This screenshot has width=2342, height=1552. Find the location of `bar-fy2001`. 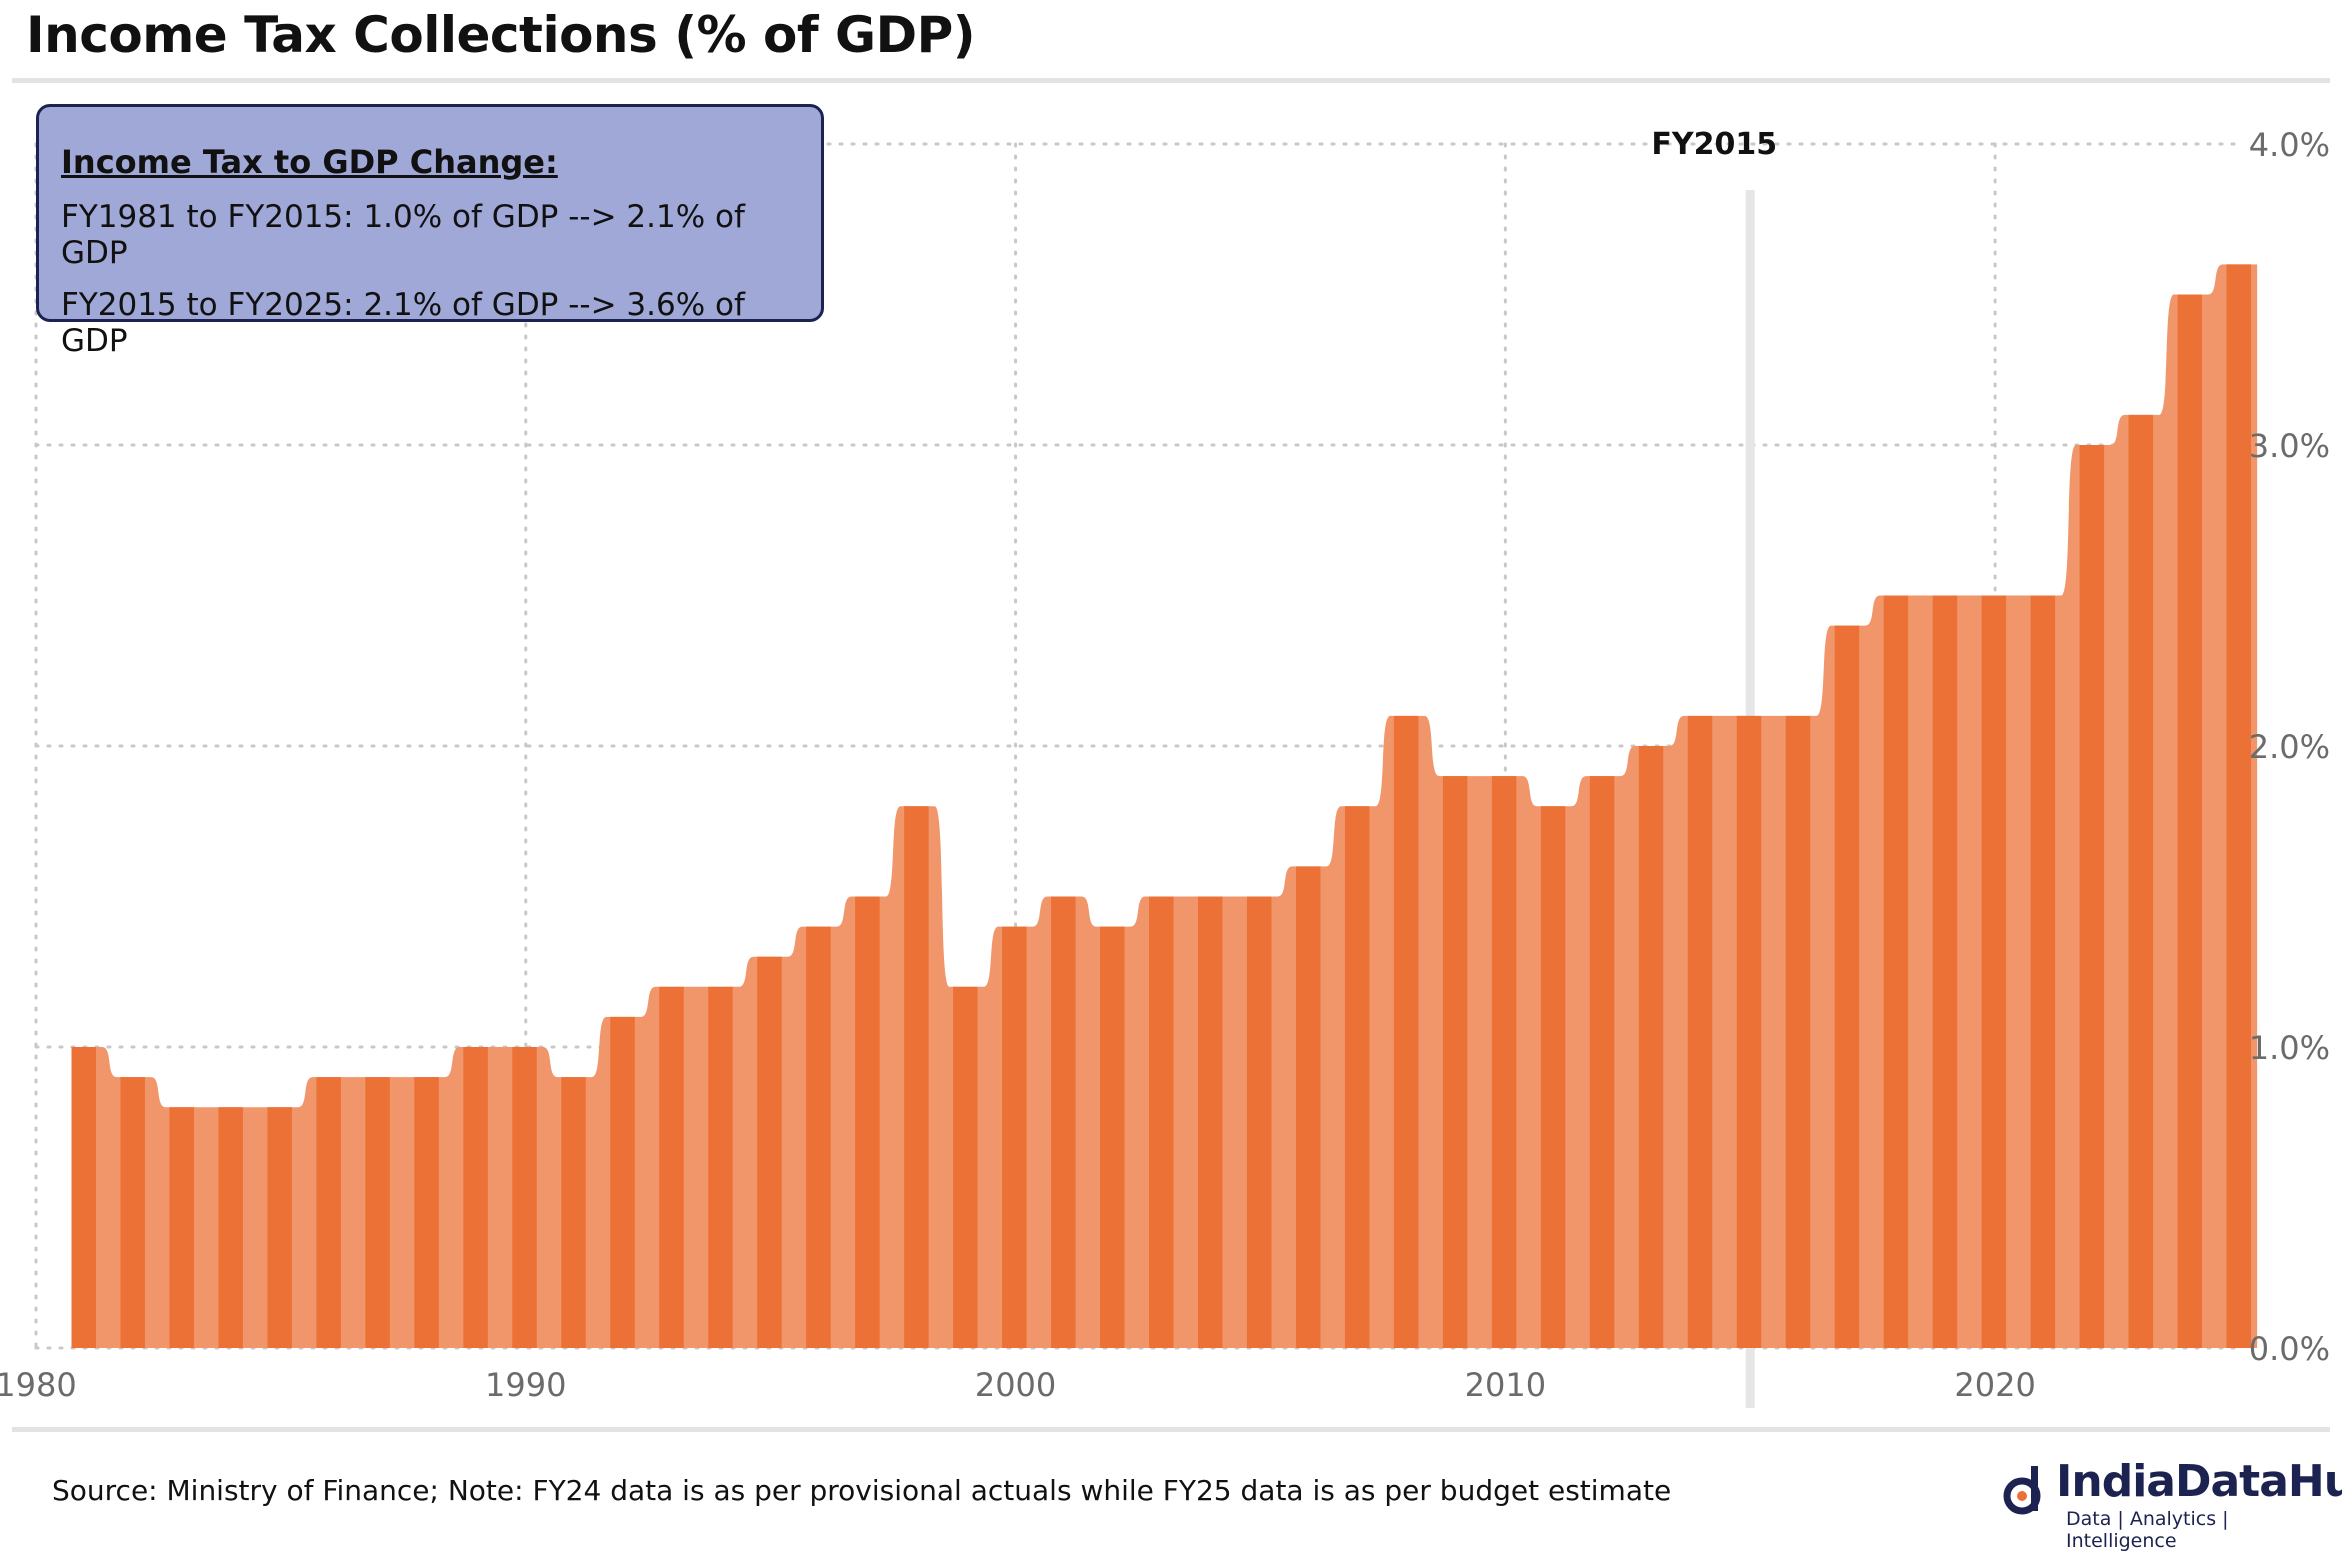

bar-fy2001 is located at coordinates (1063, 1122).